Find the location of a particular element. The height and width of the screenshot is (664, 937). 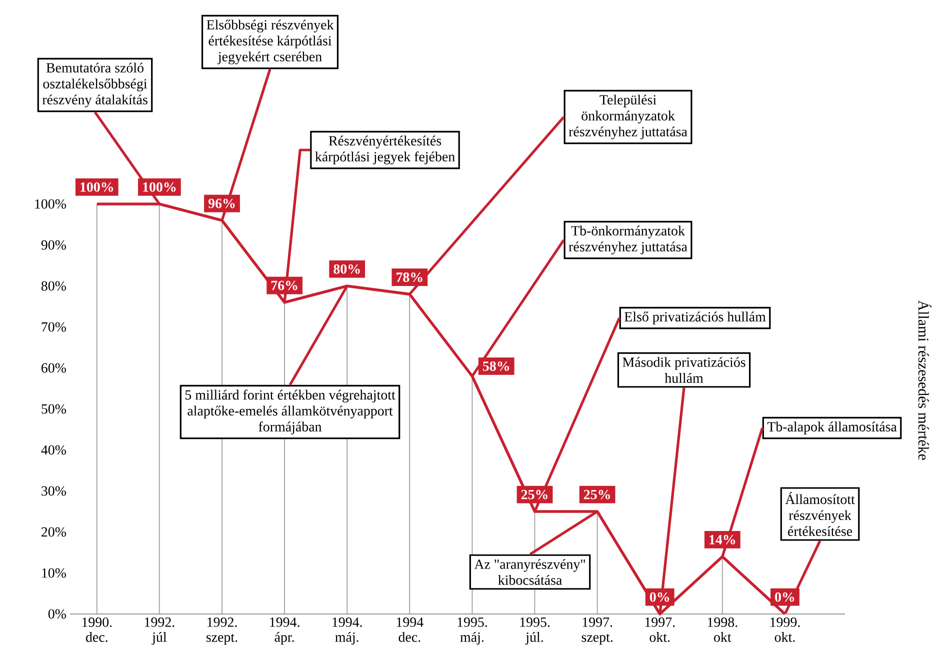

x-tick-label: 1994. ápr. is located at coordinates (285, 631).